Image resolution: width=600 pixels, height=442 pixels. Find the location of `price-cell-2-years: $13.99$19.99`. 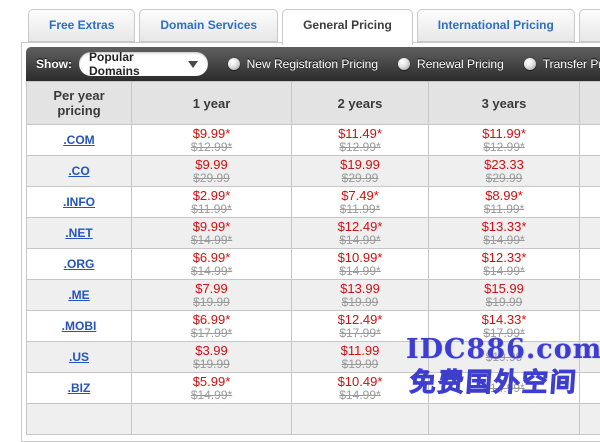

price-cell-2-years: $13.99$19.99 is located at coordinates (360, 295).